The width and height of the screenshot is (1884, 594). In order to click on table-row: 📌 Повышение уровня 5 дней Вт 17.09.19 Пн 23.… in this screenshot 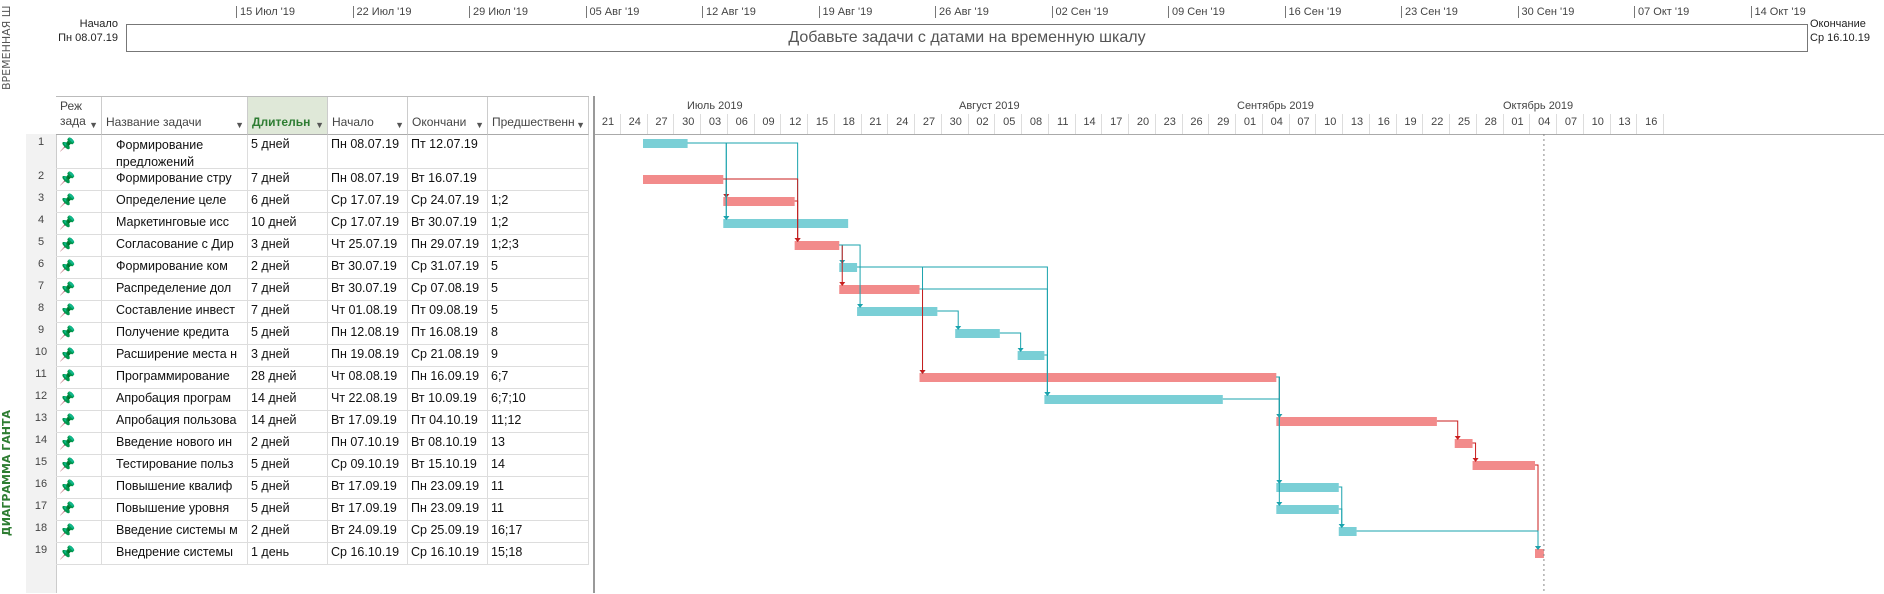, I will do `click(322, 510)`.